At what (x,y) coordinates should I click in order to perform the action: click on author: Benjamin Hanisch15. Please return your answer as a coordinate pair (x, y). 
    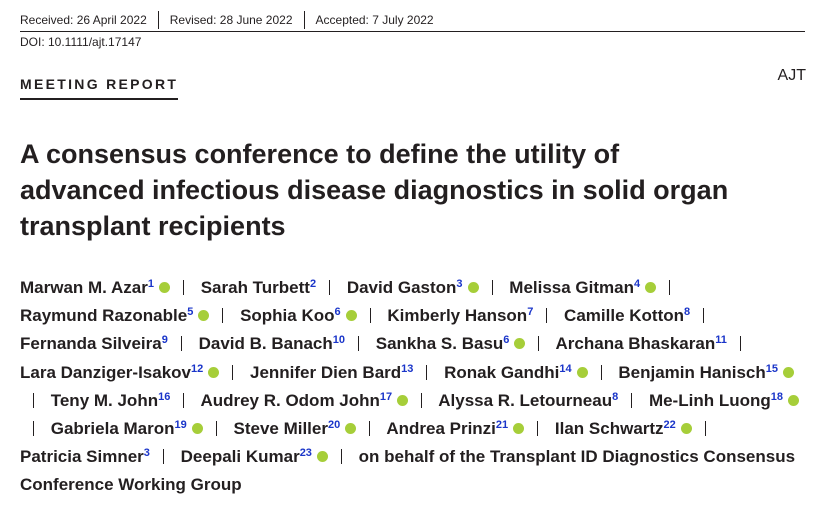
    Looking at the image, I should click on (706, 372).